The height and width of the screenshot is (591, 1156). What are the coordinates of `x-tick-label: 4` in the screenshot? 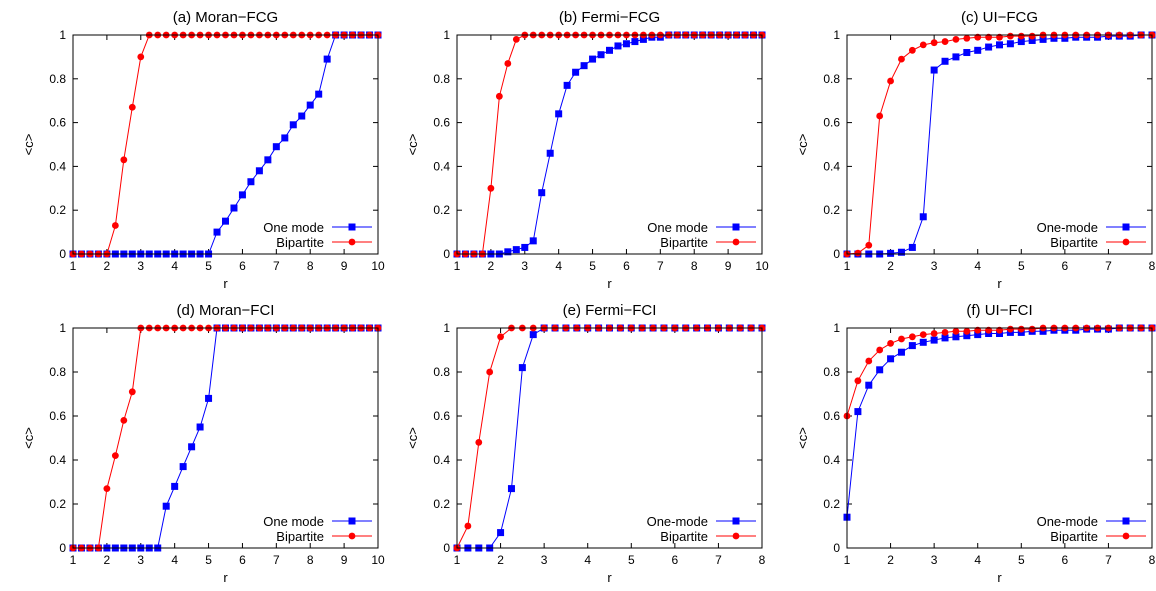 It's located at (977, 560).